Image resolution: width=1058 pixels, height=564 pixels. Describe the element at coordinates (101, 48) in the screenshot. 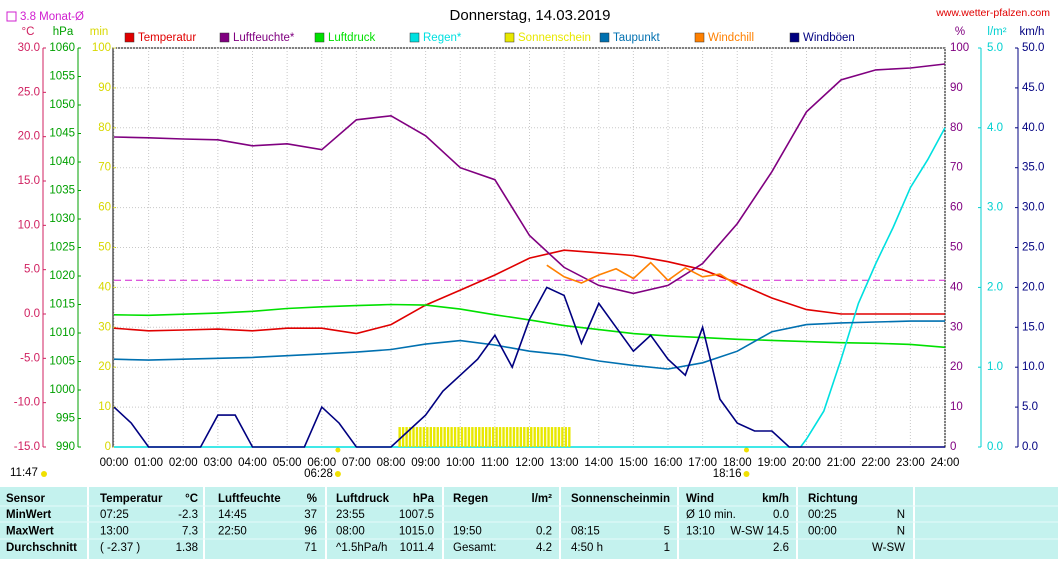

I see `y-tick-label: 100` at that location.